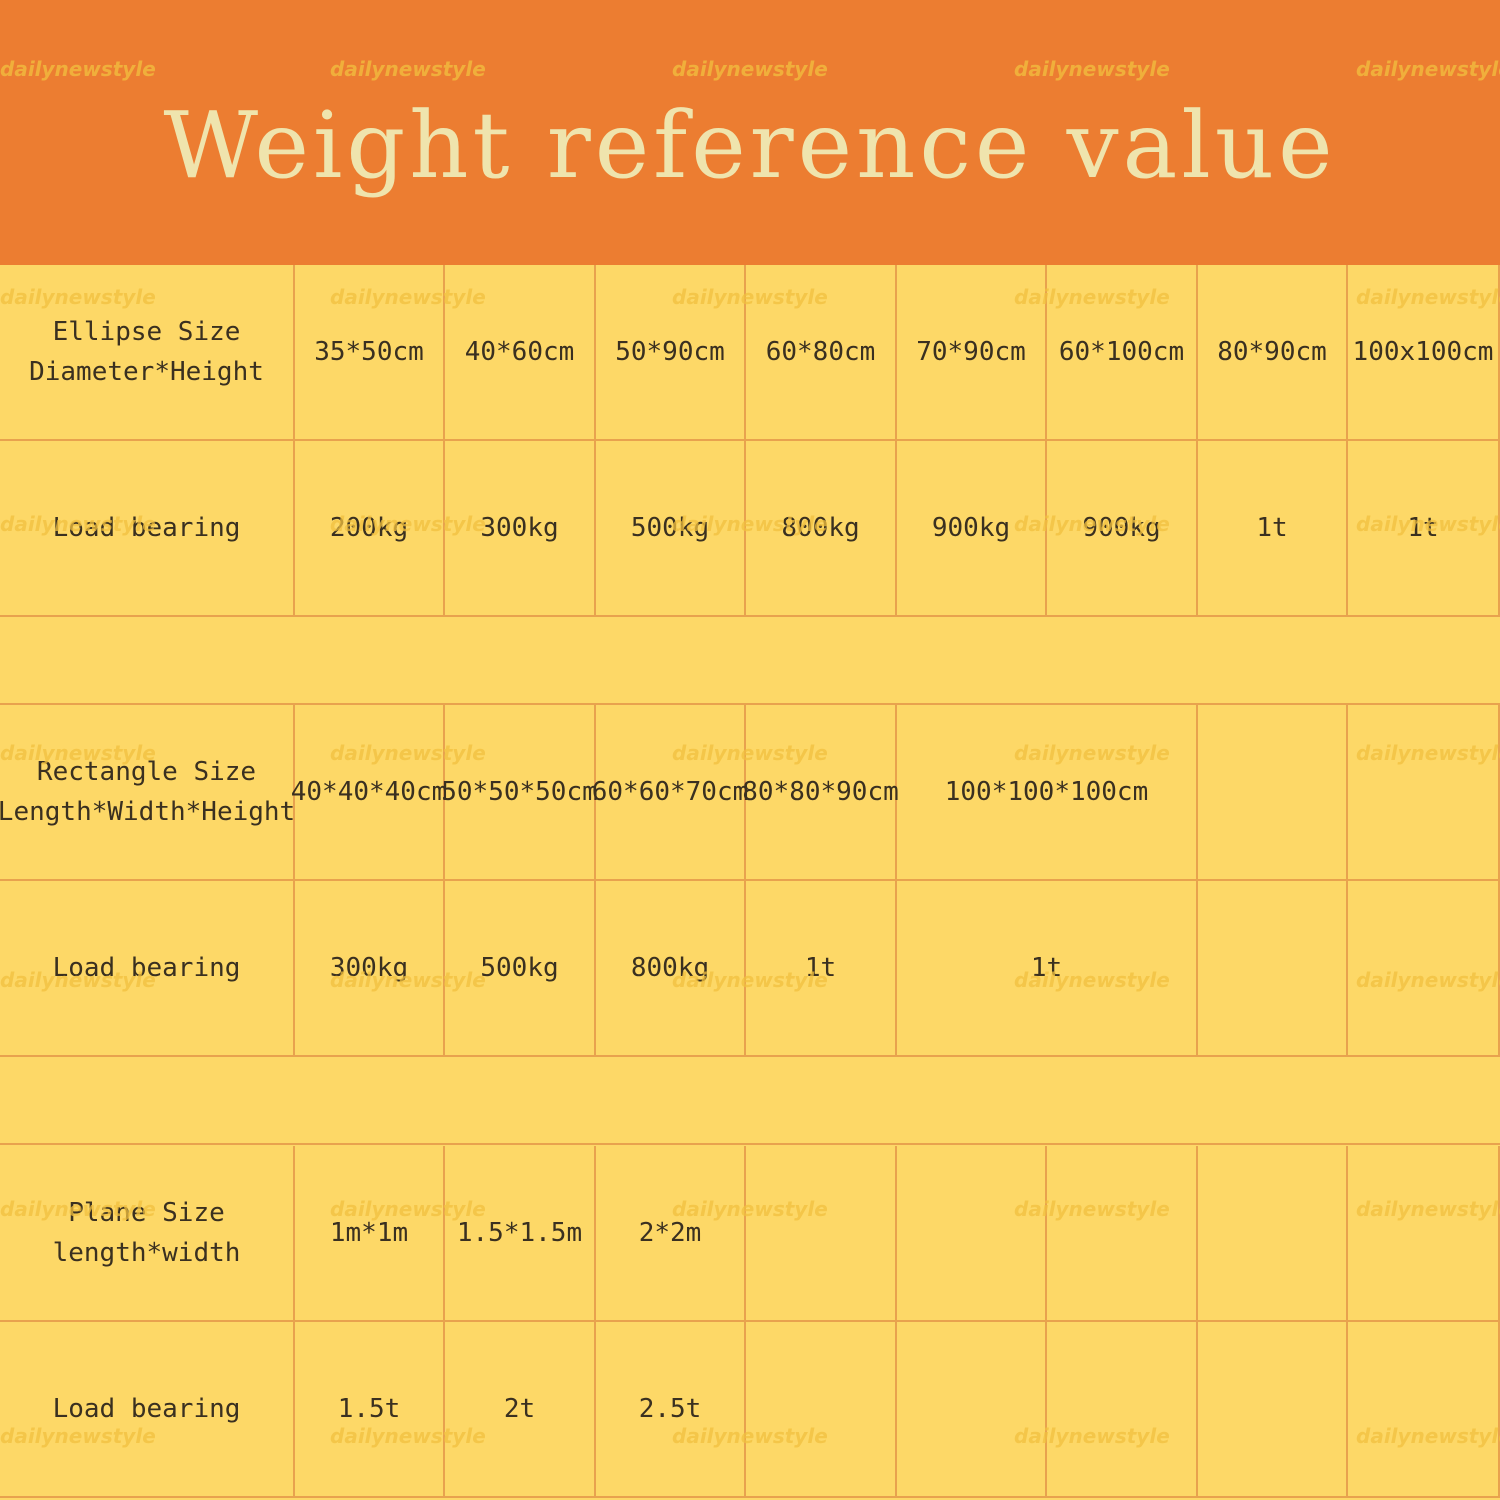 The height and width of the screenshot is (1500, 1500). I want to click on size-value-cell: 1.5*1.5m, so click(520, 1234).